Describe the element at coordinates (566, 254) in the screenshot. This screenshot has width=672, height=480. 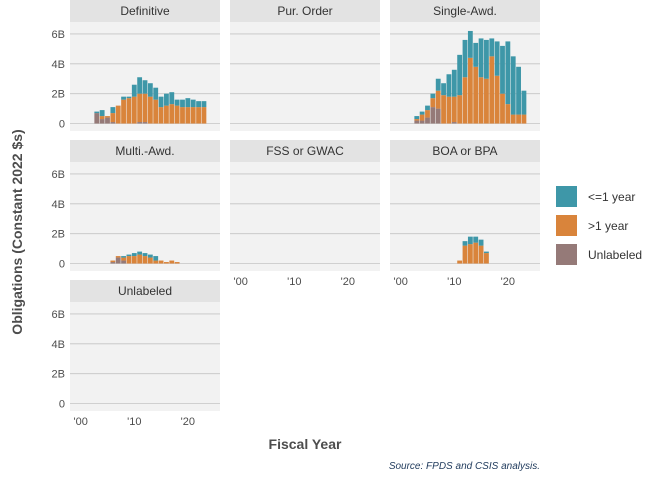
I see `legend-swatch-unlabeled` at that location.